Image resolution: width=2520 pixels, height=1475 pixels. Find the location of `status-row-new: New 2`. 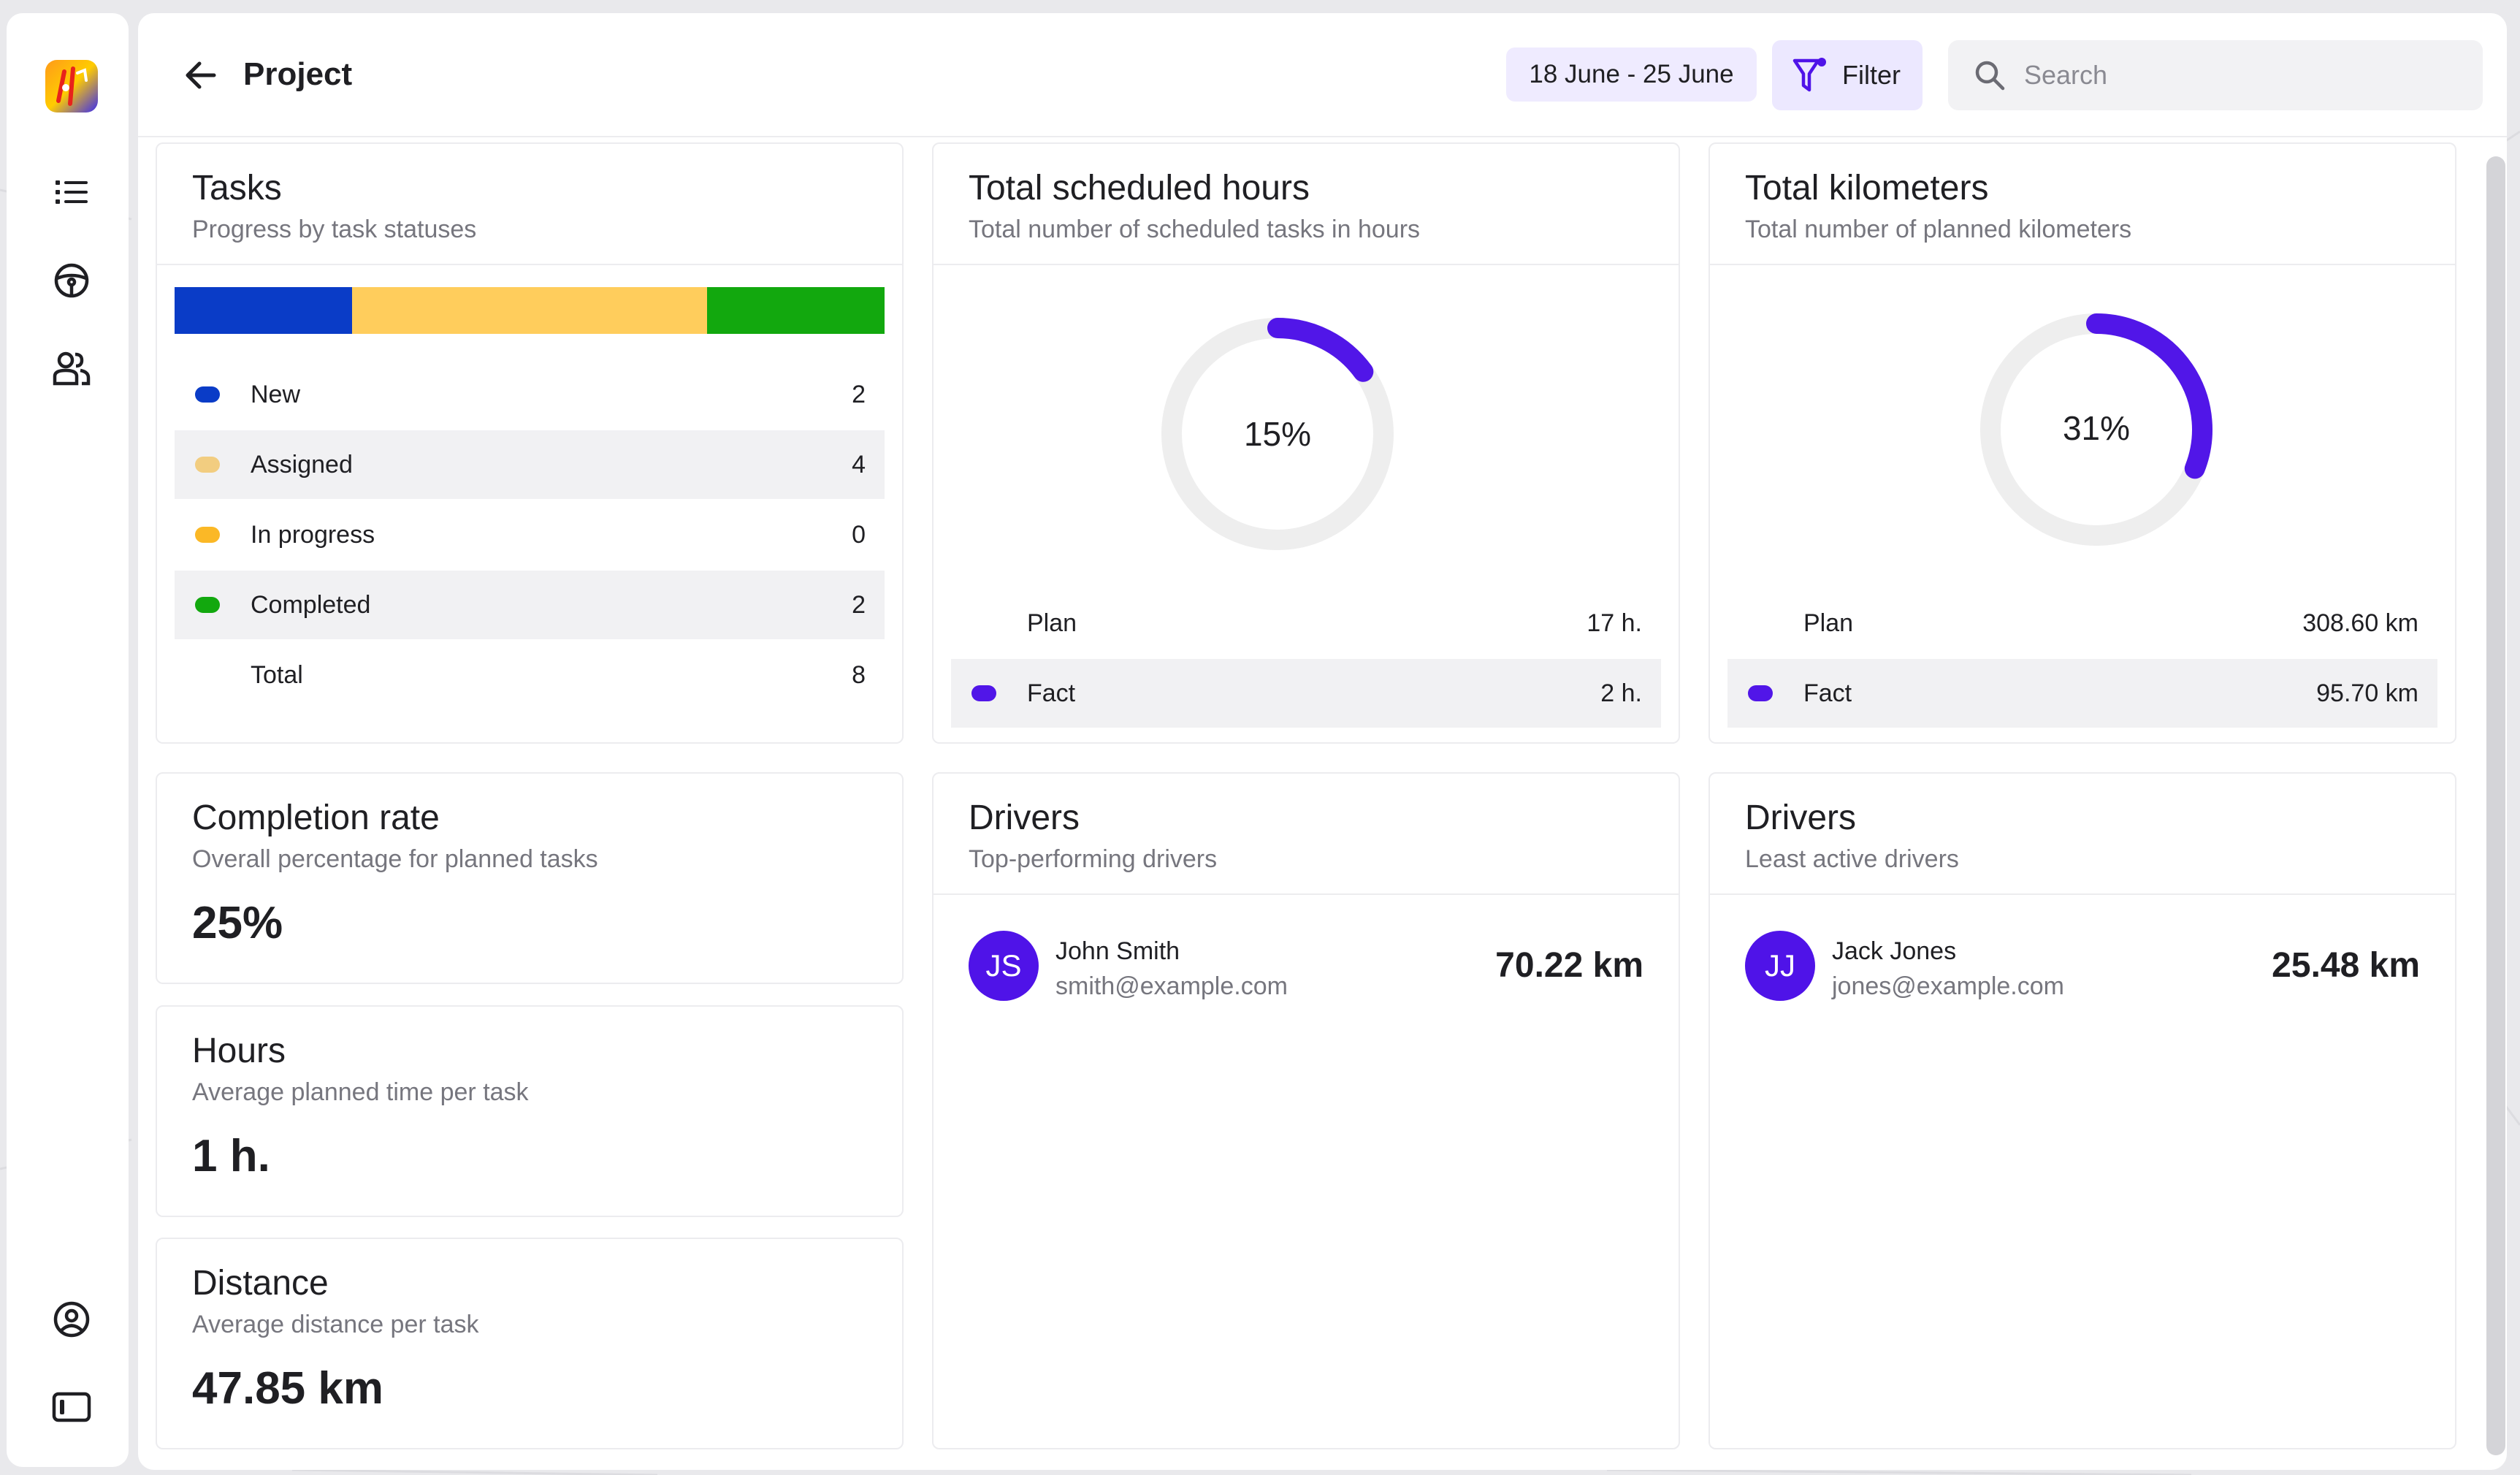

status-row-new: New 2 is located at coordinates (530, 394).